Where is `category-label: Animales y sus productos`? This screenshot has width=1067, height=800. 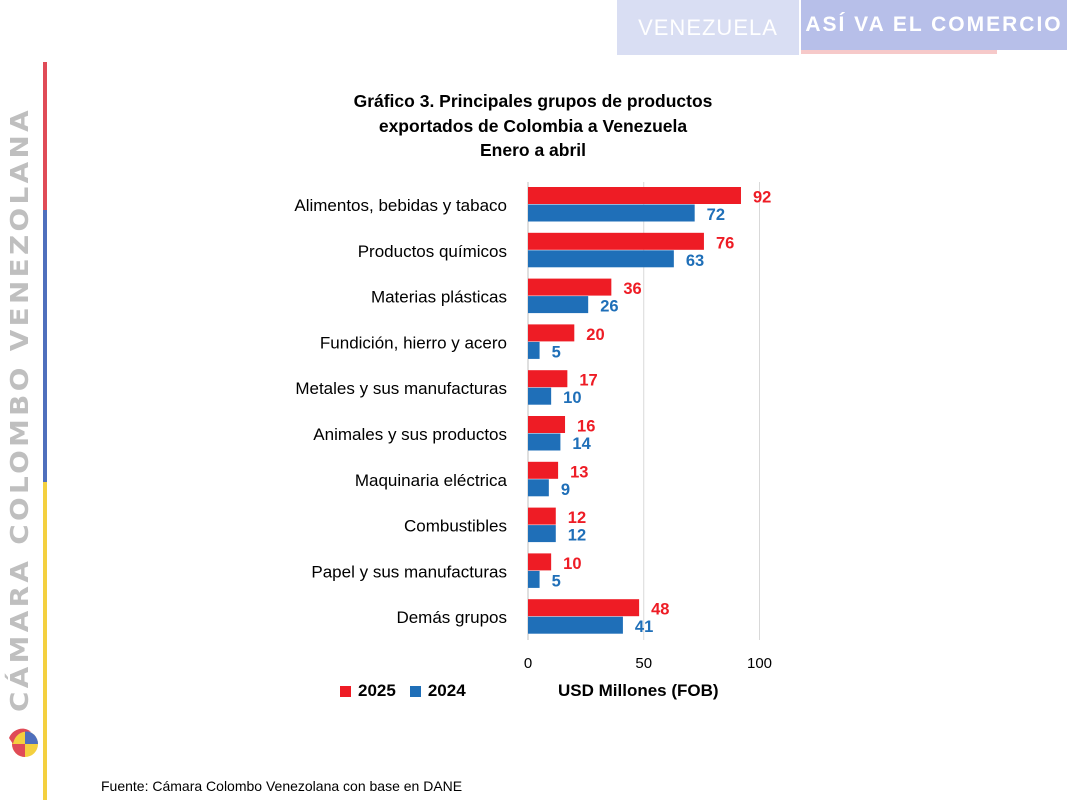 category-label: Animales y sus productos is located at coordinates (410, 434).